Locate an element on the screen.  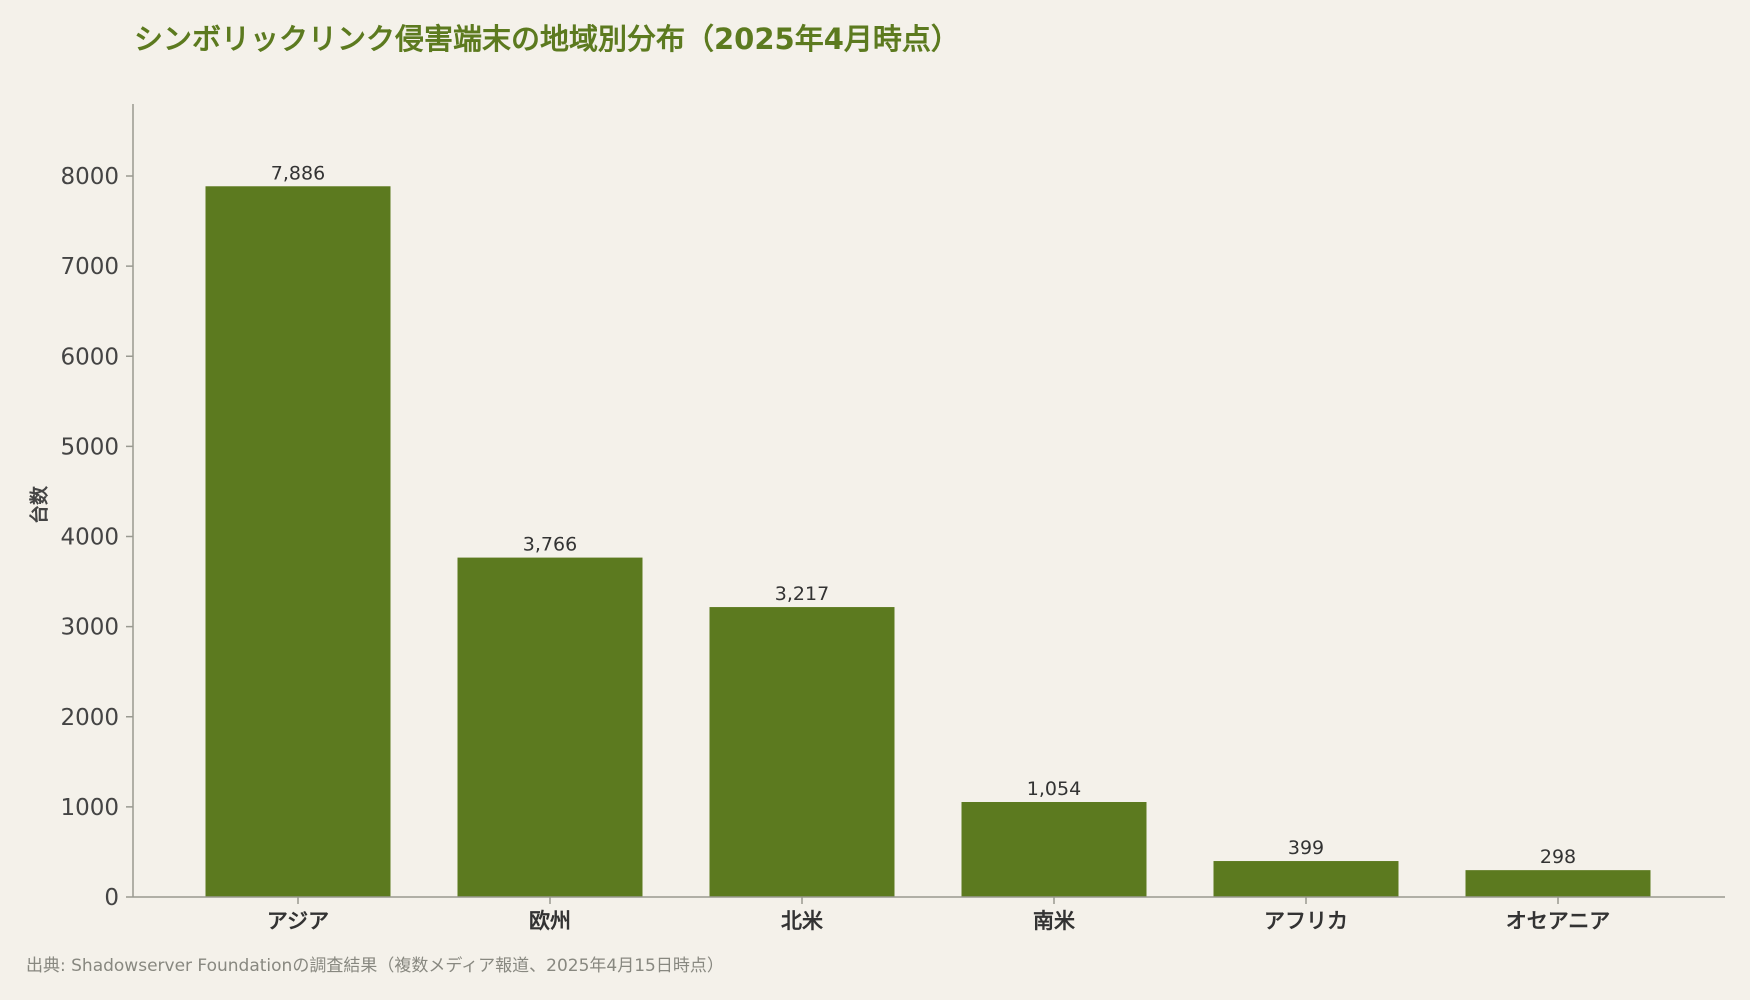
y-ticks-layer: 0 1000 2000 3000 4000 5000 6000 7000 8000 is located at coordinates (96, 537).